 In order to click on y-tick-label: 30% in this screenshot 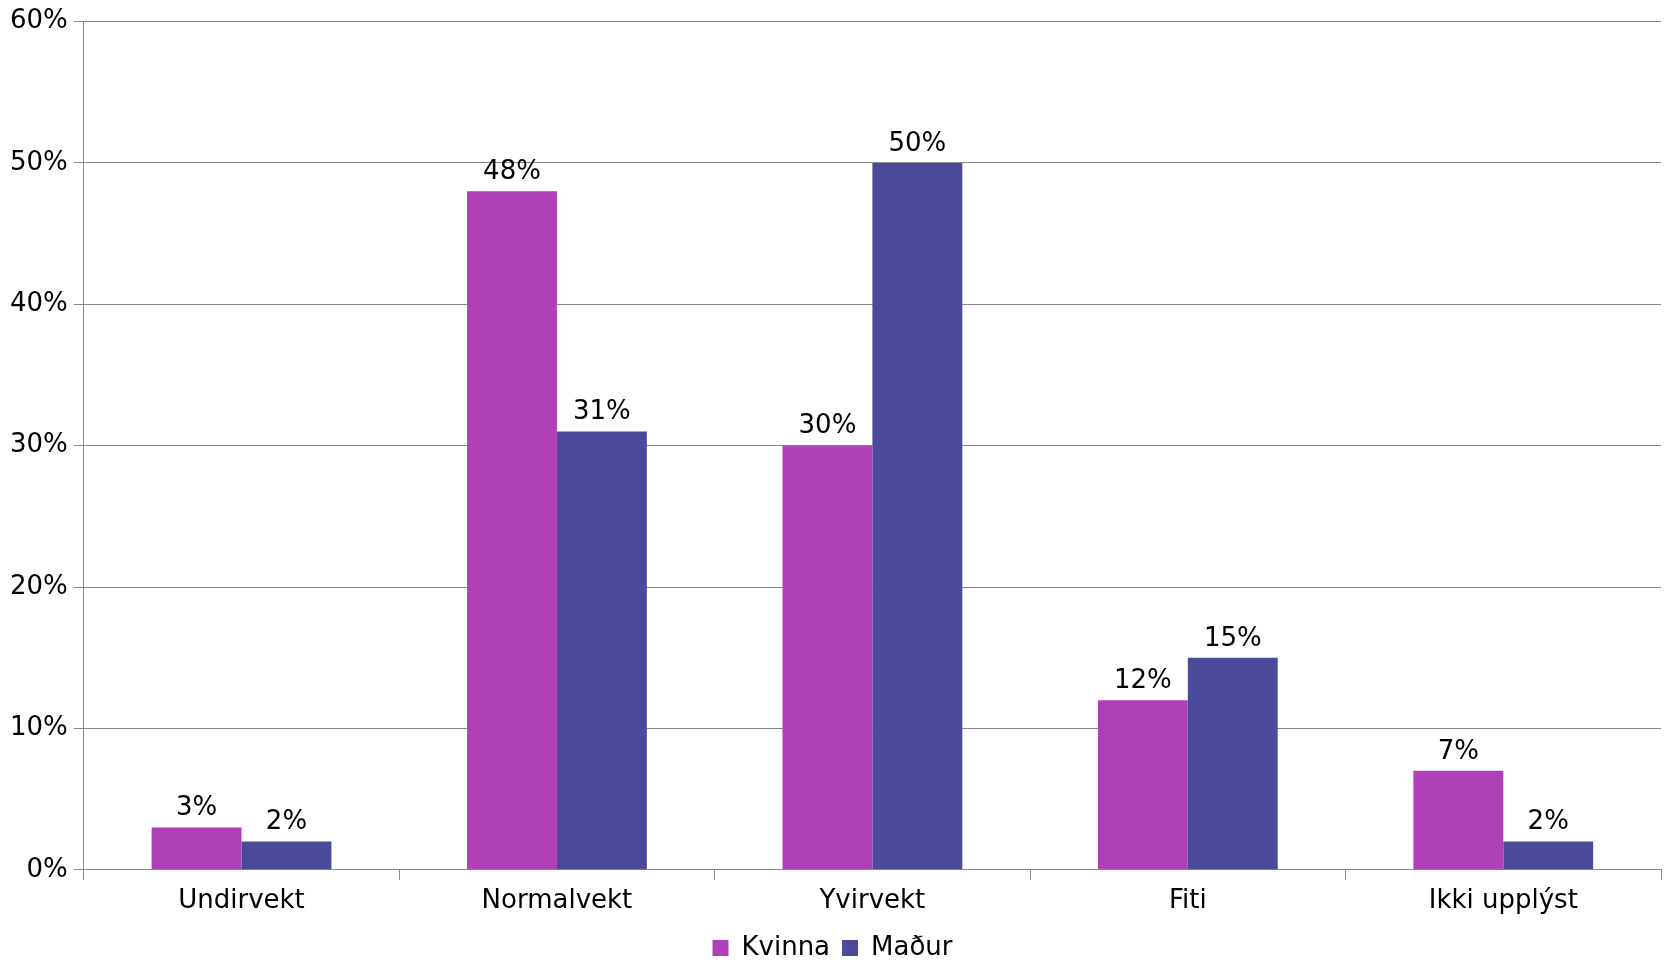, I will do `click(38, 443)`.